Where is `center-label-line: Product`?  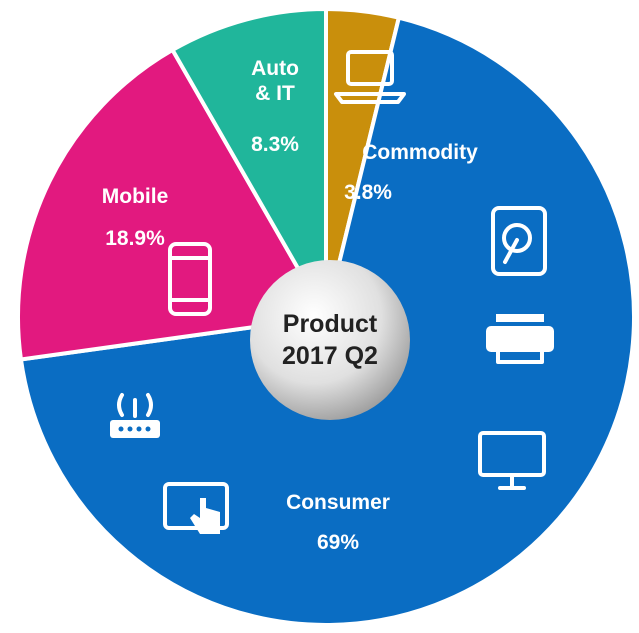
center-label-line: Product is located at coordinates (330, 324).